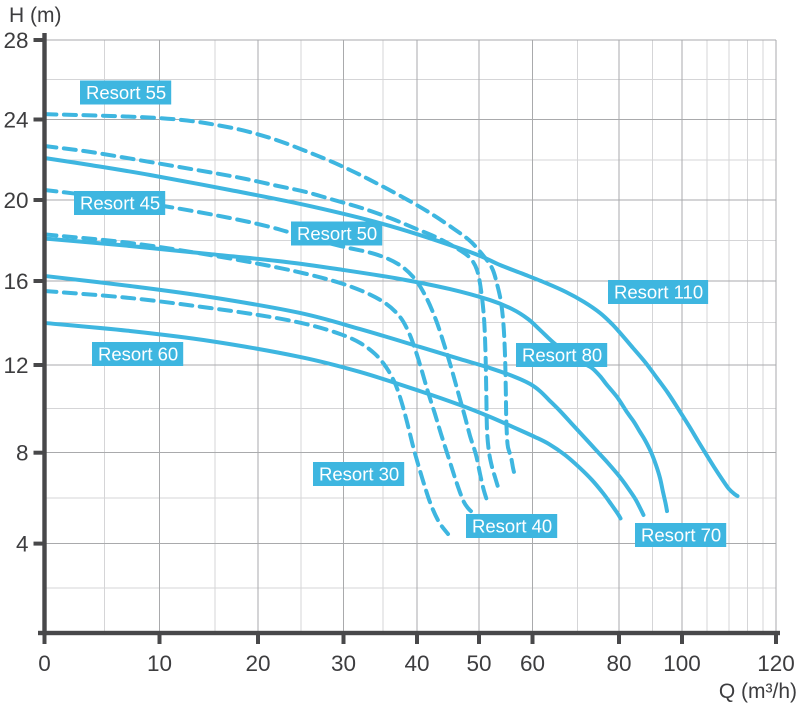  I want to click on curve-label-text: Resort 45, so click(120, 203).